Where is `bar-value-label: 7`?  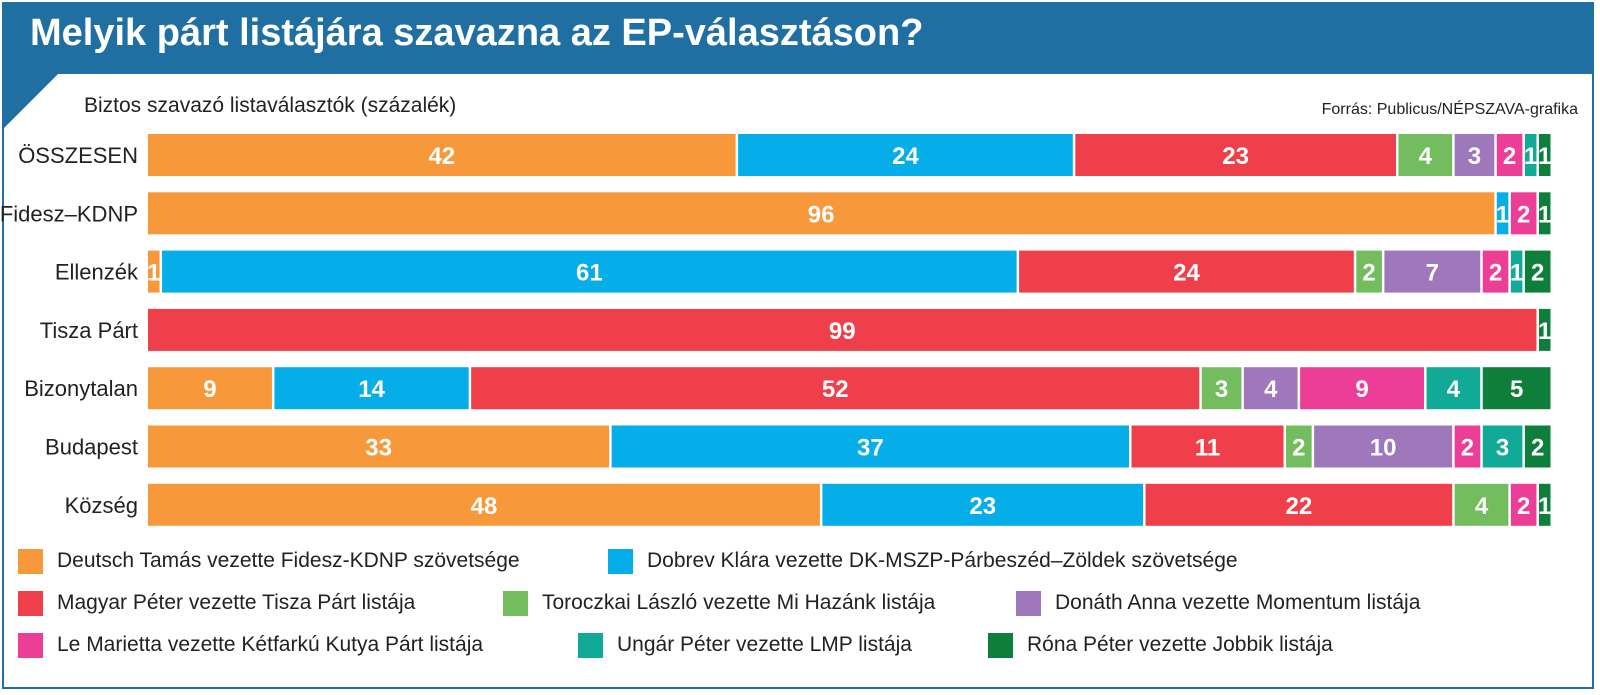 bar-value-label: 7 is located at coordinates (1432, 273).